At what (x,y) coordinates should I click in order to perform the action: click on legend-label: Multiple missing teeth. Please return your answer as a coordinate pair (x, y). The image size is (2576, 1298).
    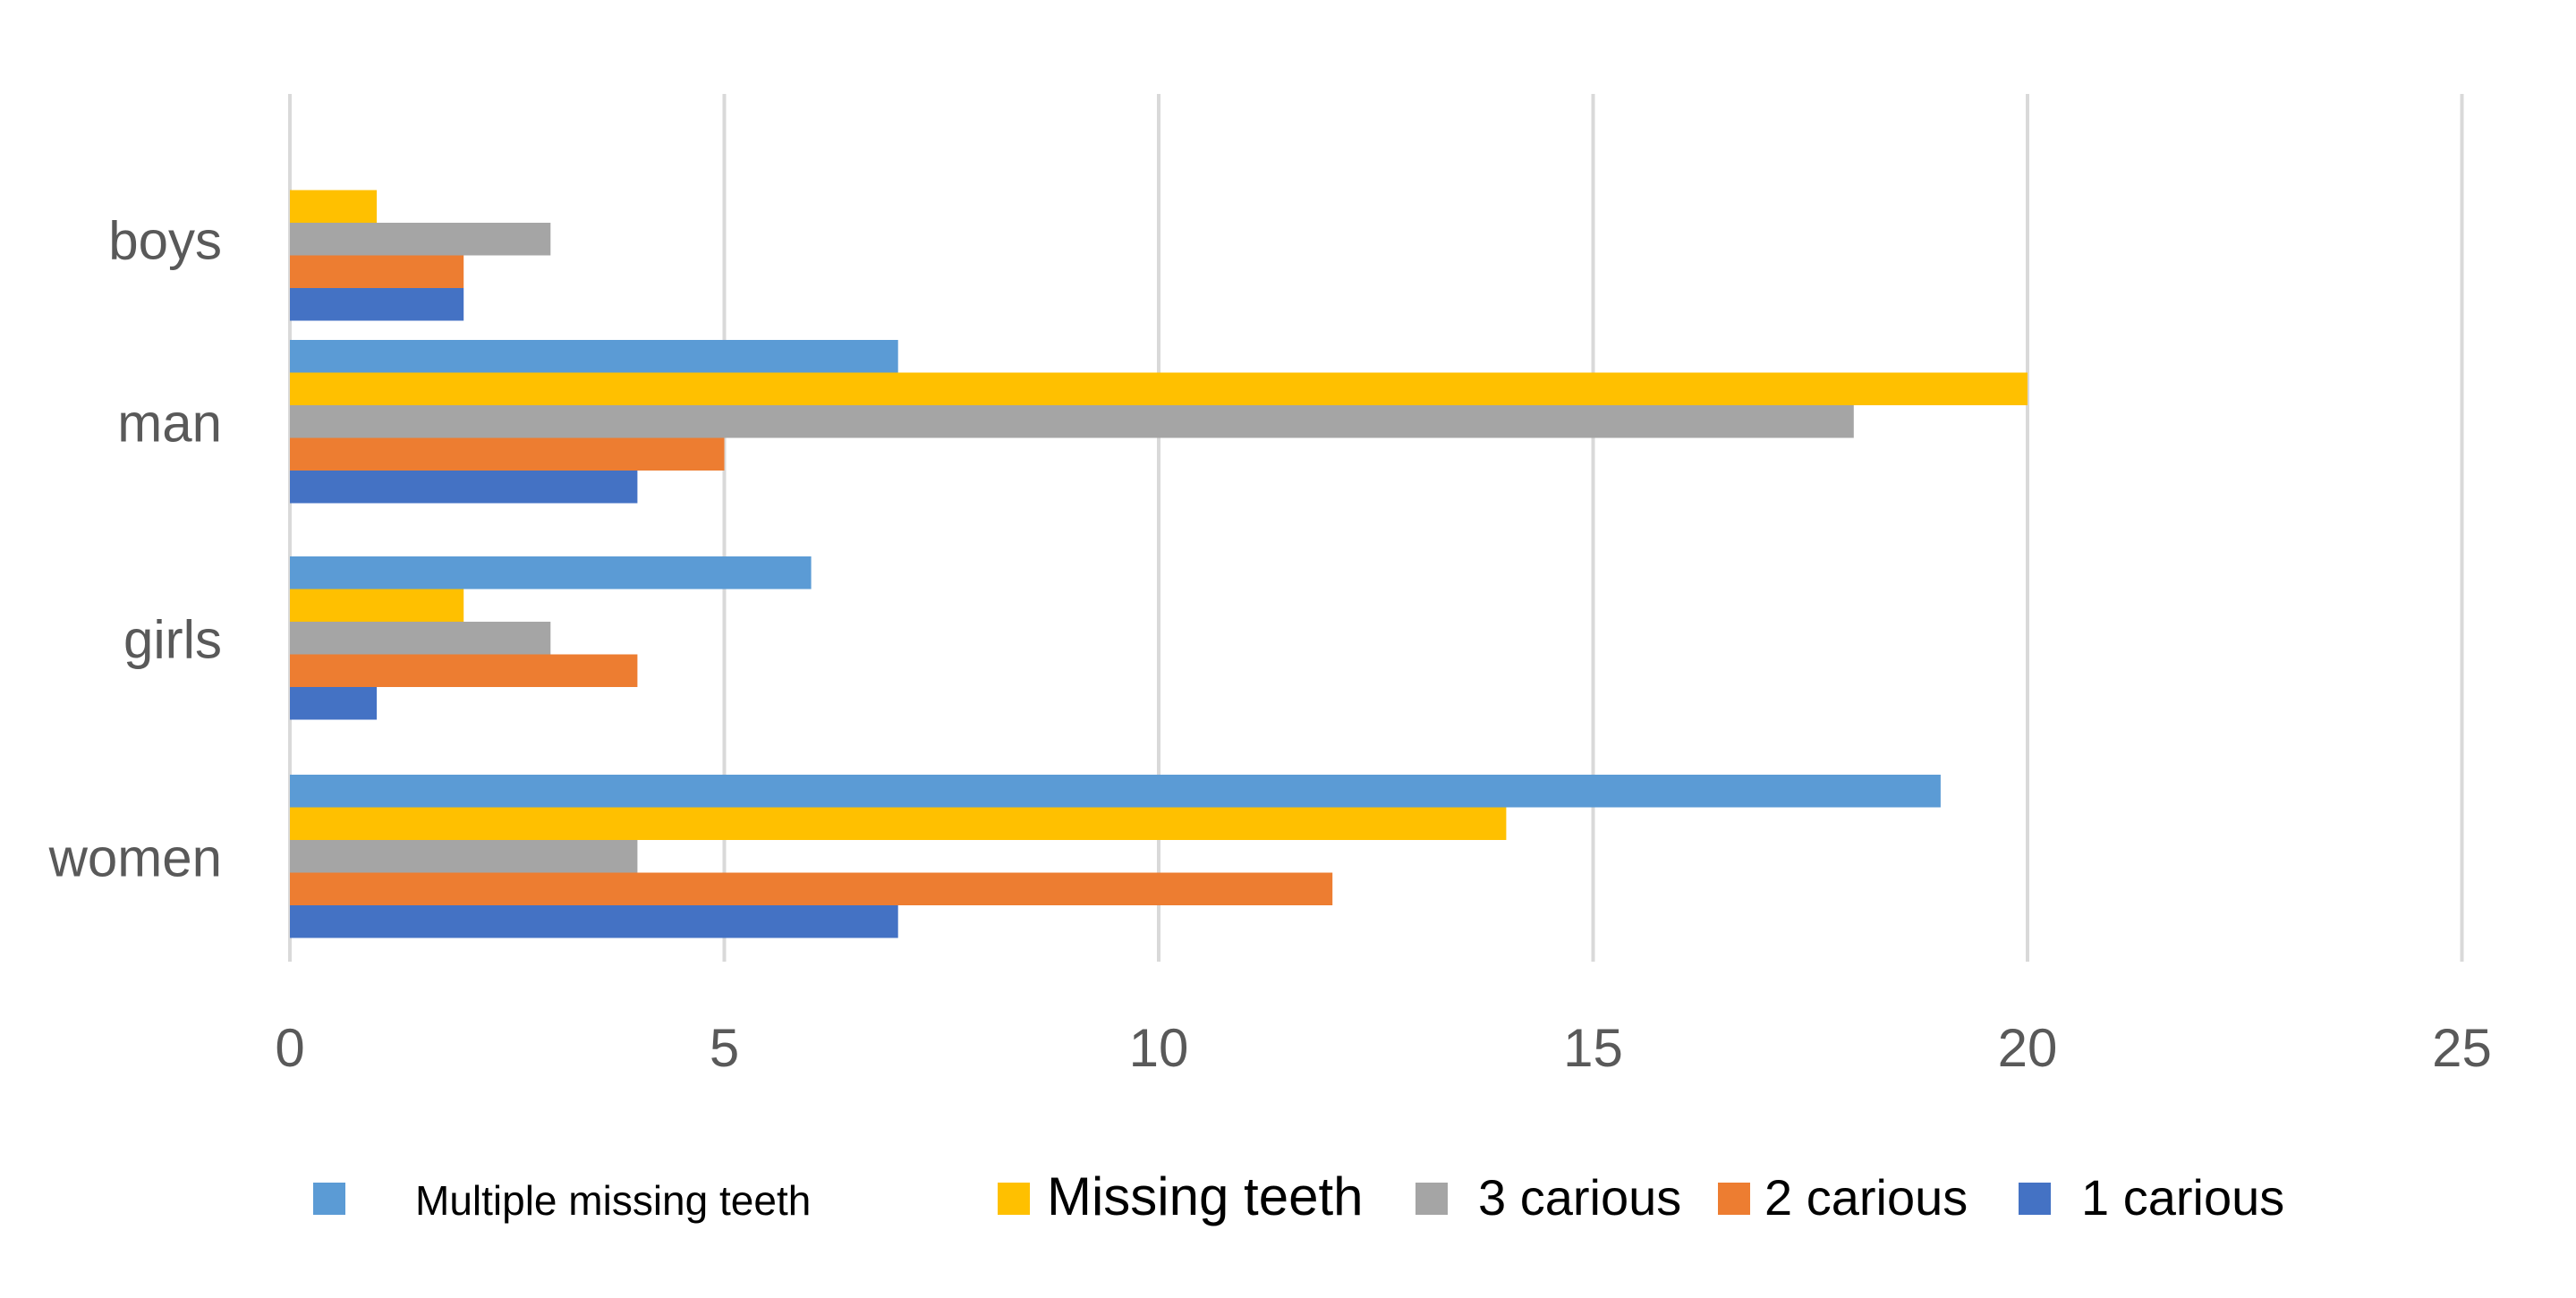
    Looking at the image, I should click on (613, 1200).